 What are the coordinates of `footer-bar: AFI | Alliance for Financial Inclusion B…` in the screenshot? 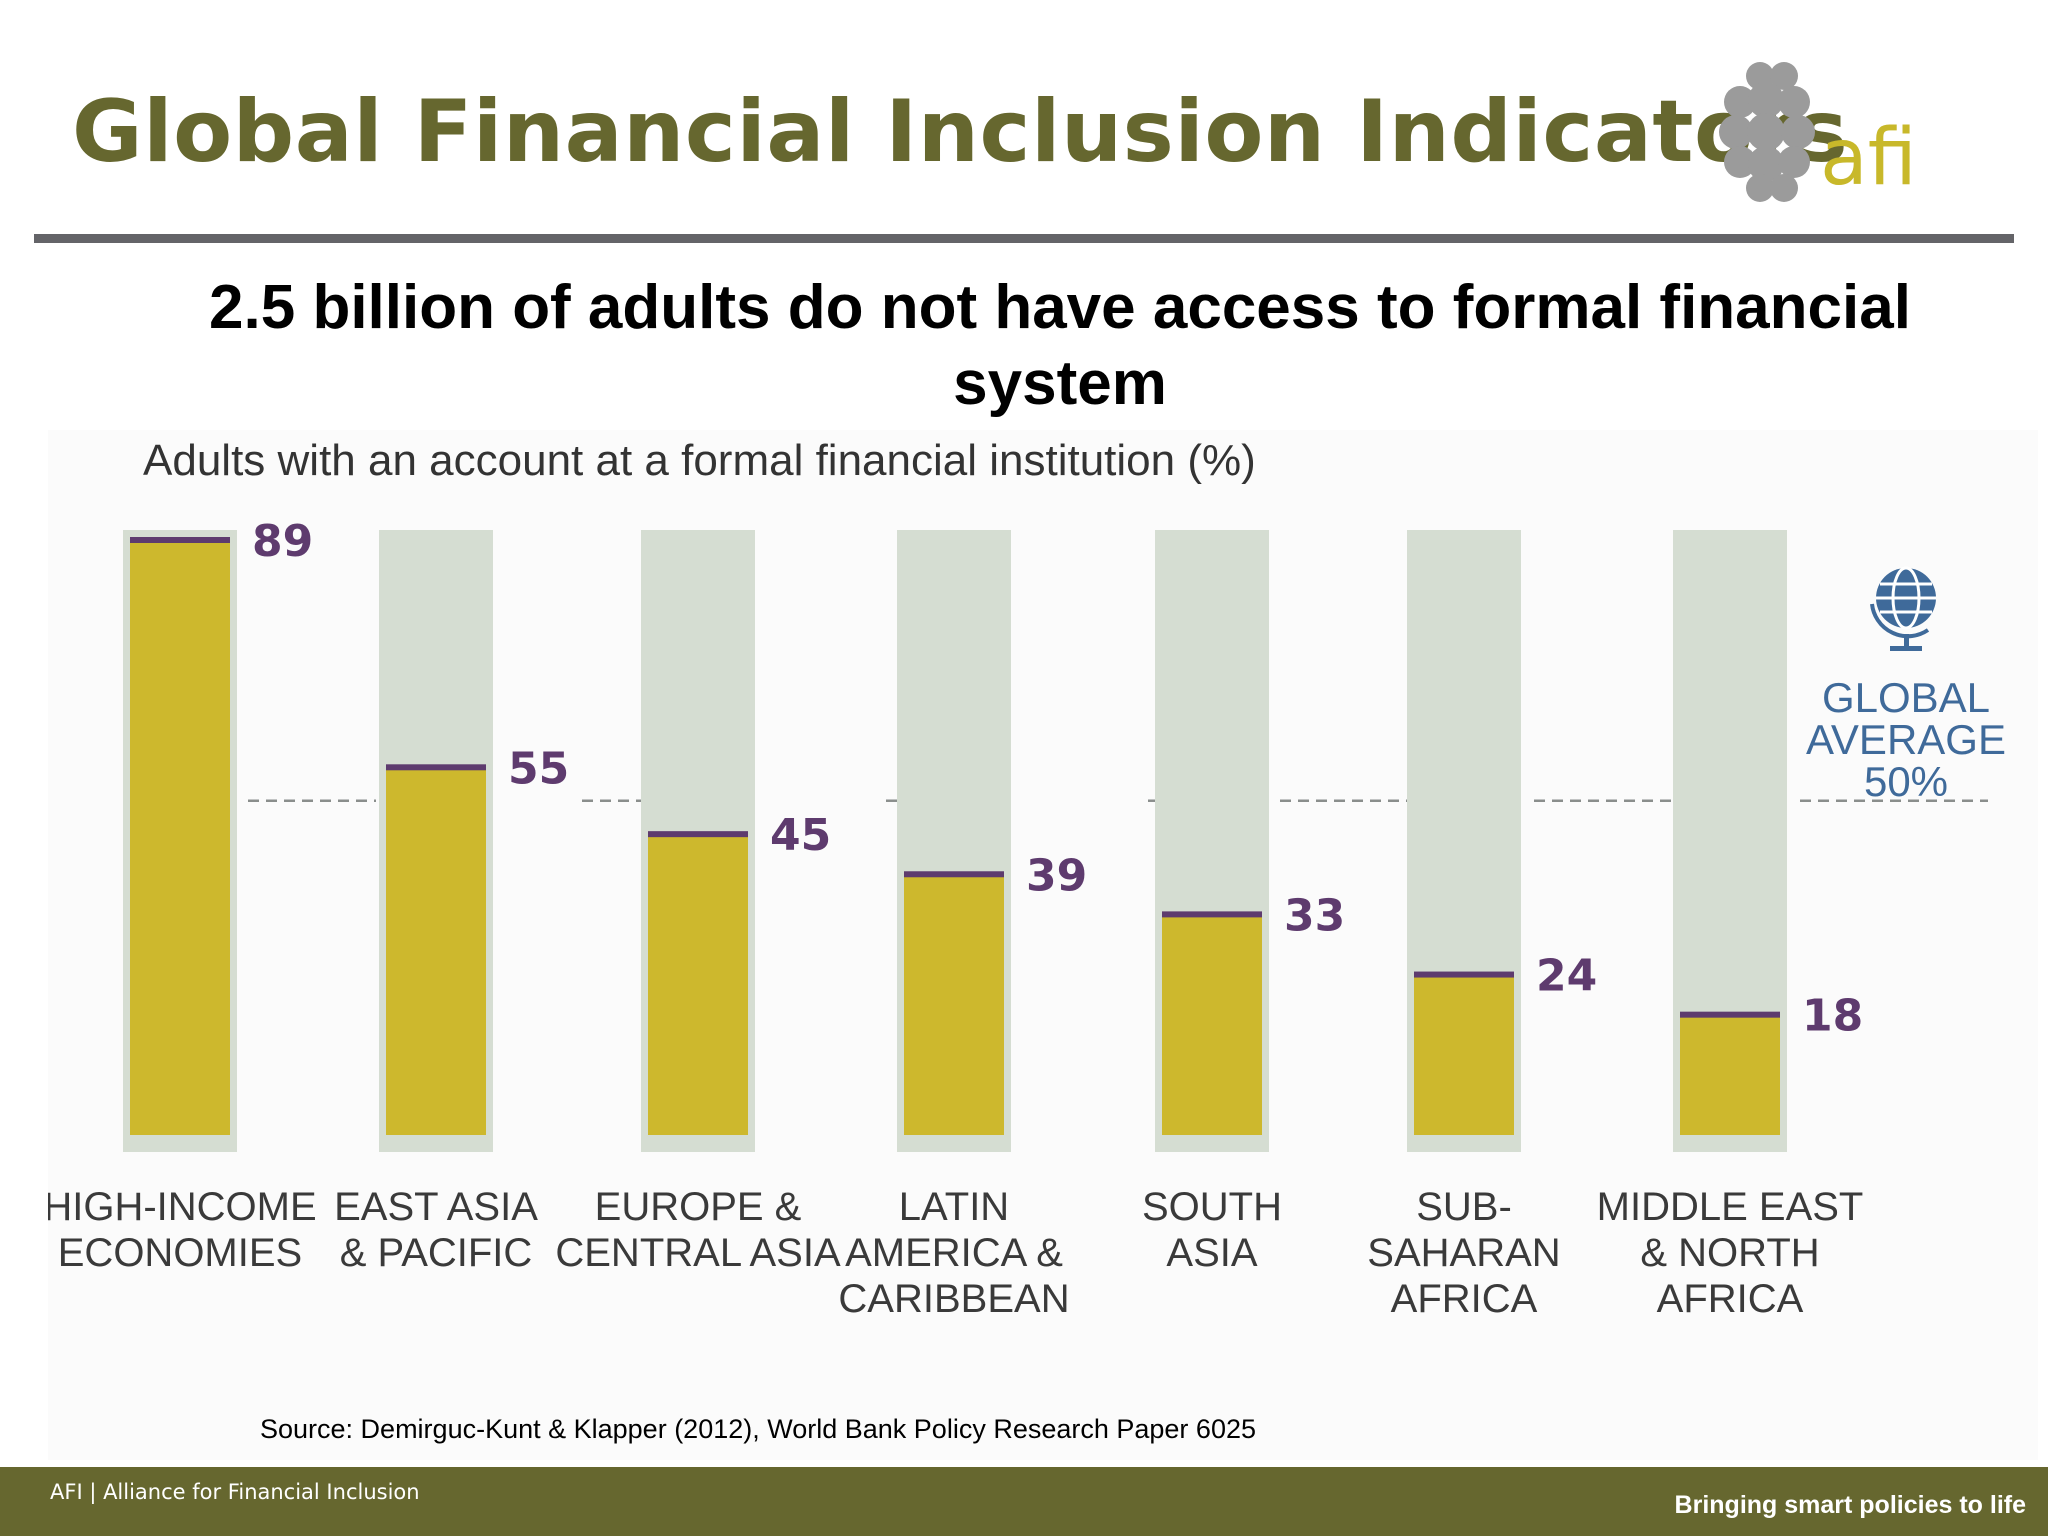 It's located at (1024, 1501).